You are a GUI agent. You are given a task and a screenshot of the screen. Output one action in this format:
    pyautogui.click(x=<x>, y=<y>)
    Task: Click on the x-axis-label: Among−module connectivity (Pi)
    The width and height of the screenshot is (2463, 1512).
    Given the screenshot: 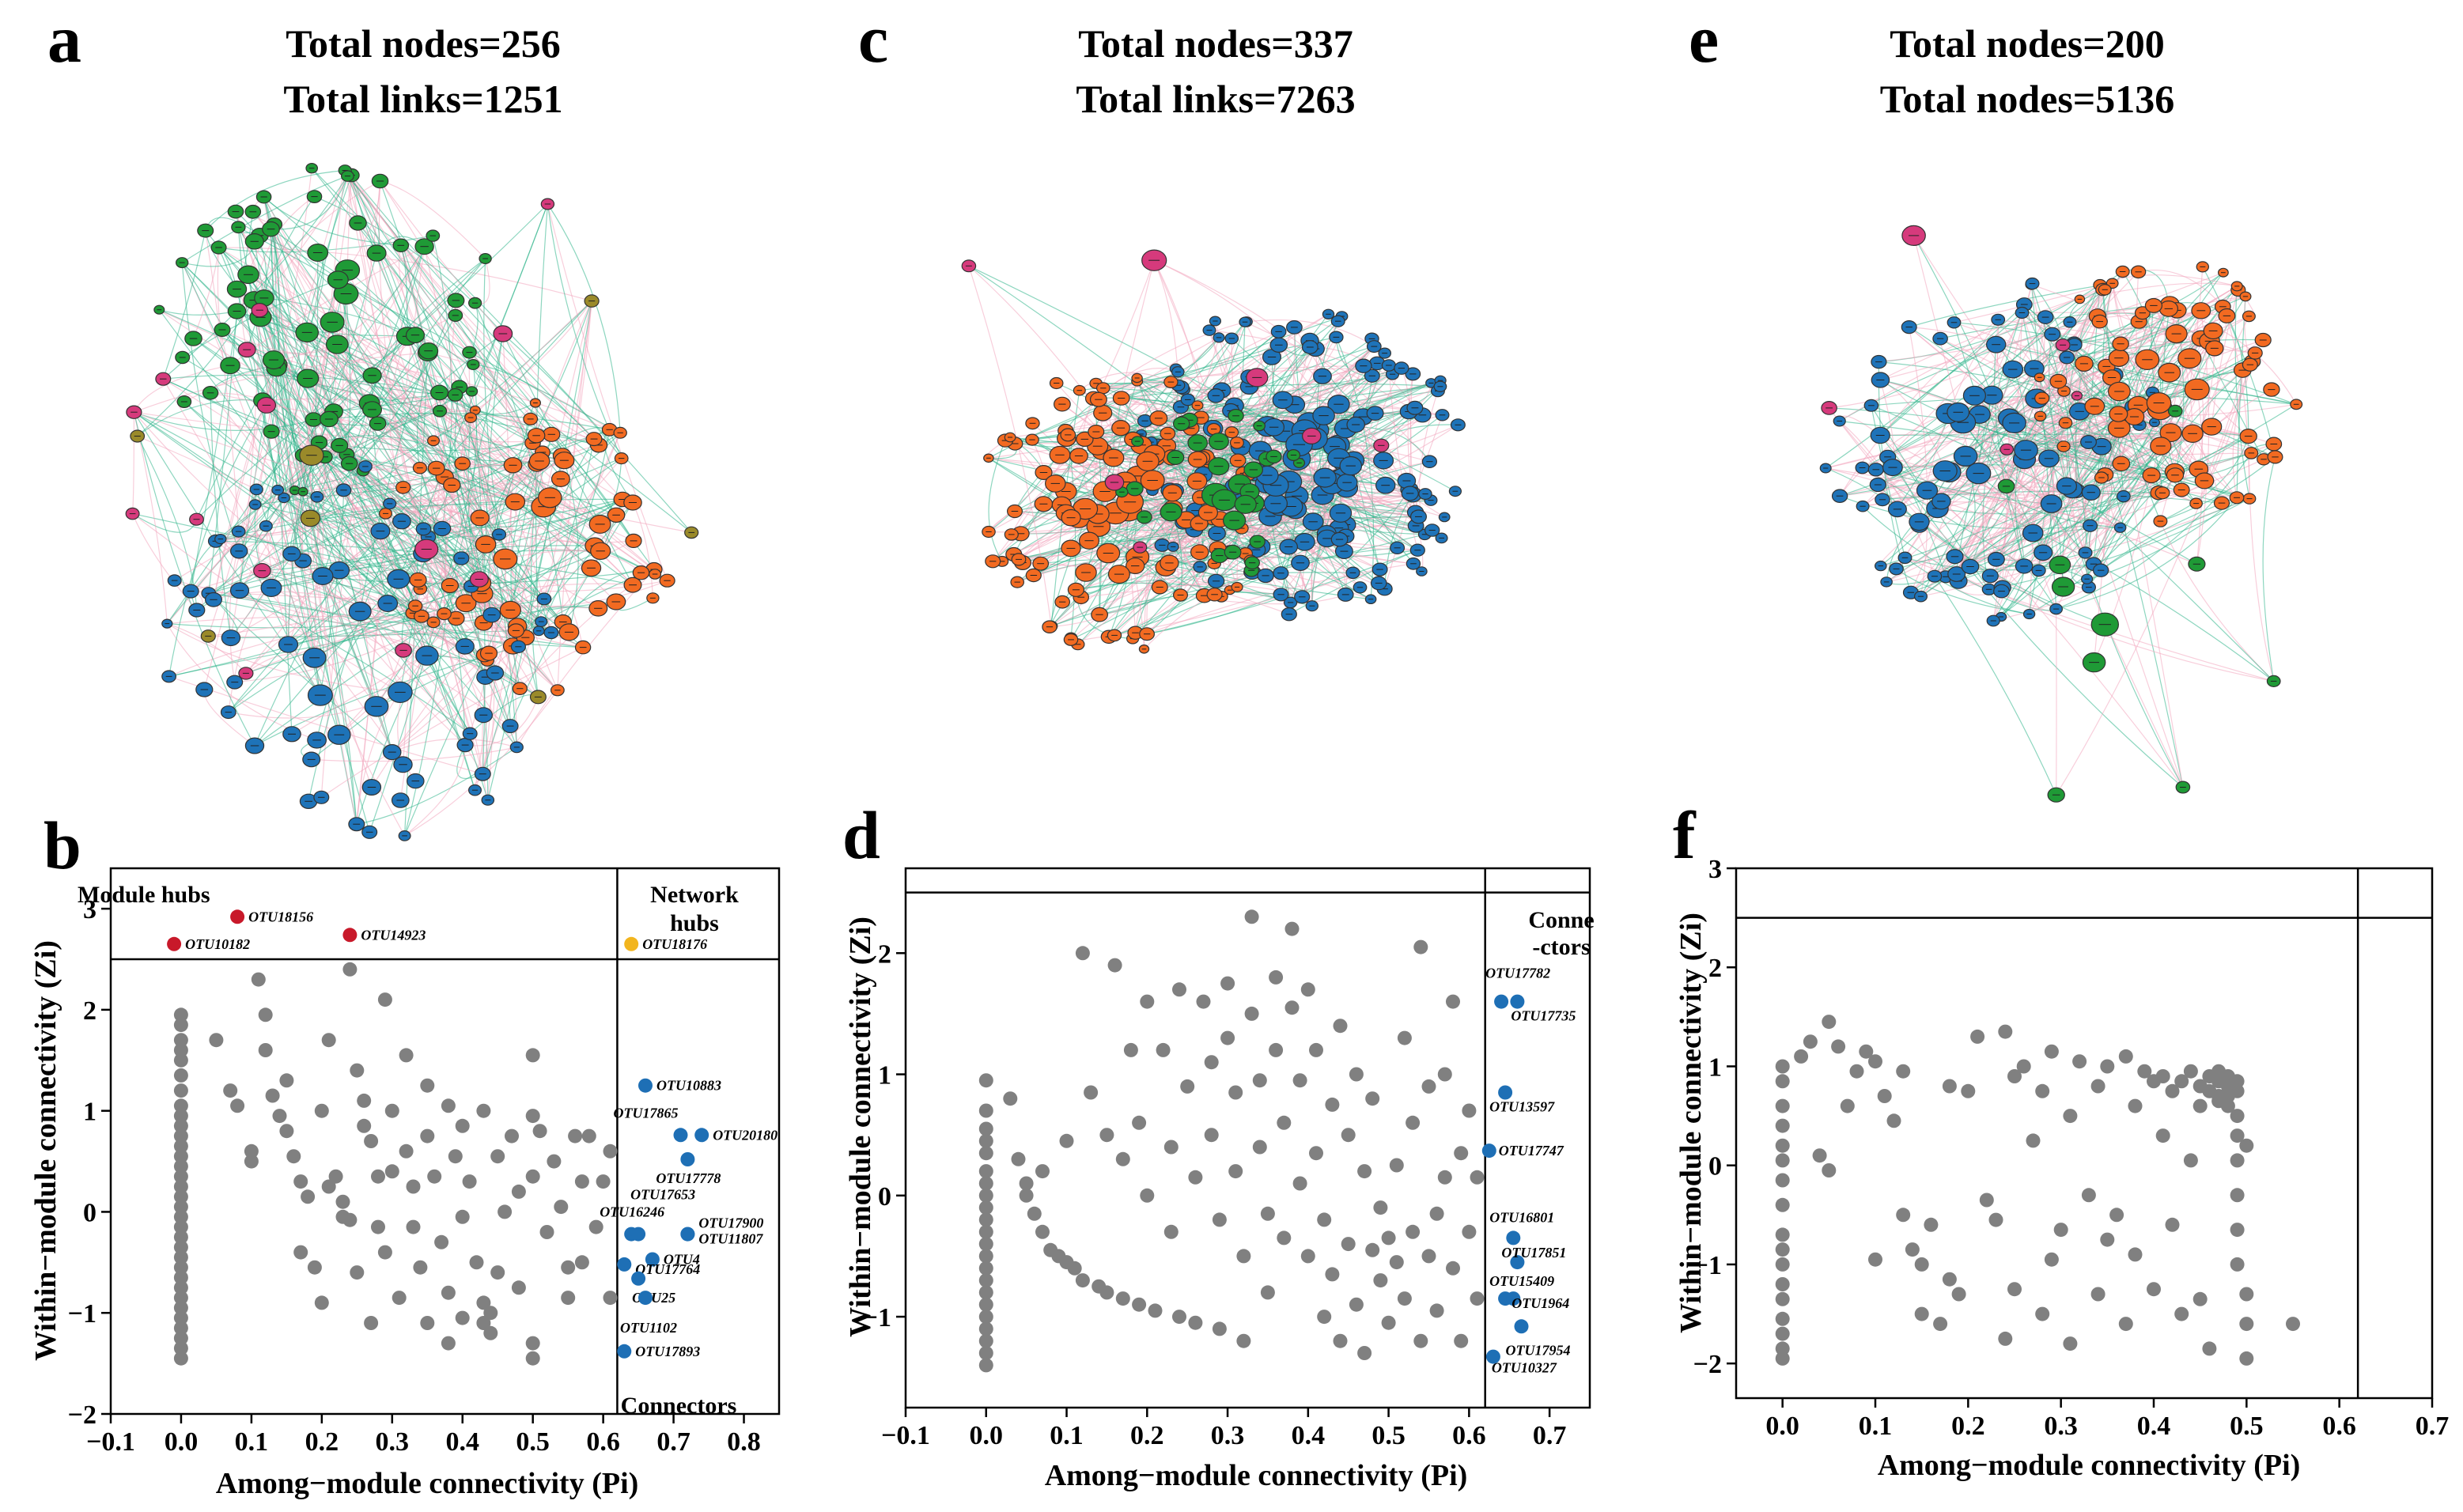 What is the action you would take?
    pyautogui.click(x=2089, y=1465)
    